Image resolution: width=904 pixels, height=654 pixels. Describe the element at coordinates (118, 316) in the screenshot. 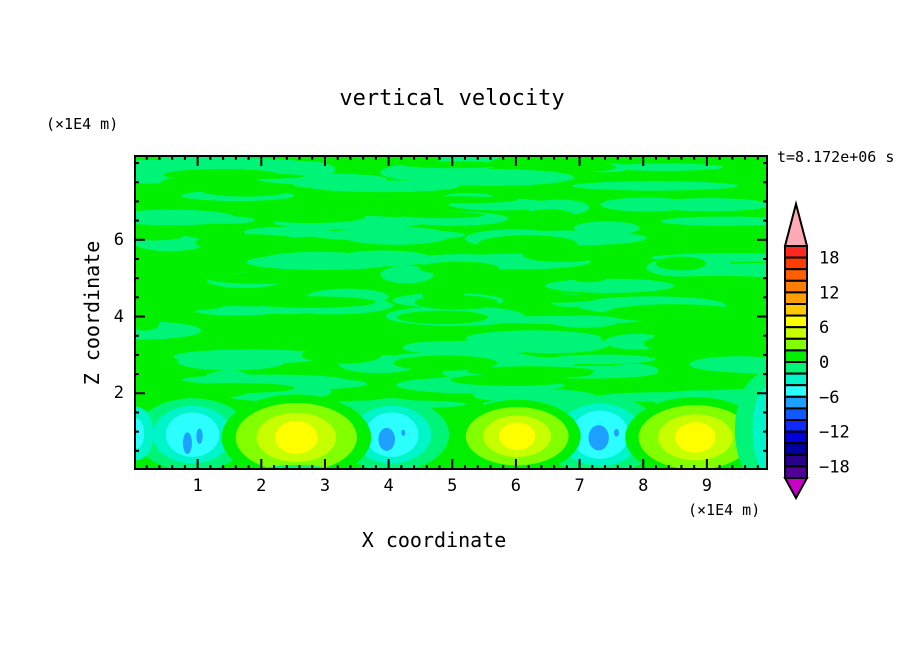

I see `y-tick-label: 4` at that location.